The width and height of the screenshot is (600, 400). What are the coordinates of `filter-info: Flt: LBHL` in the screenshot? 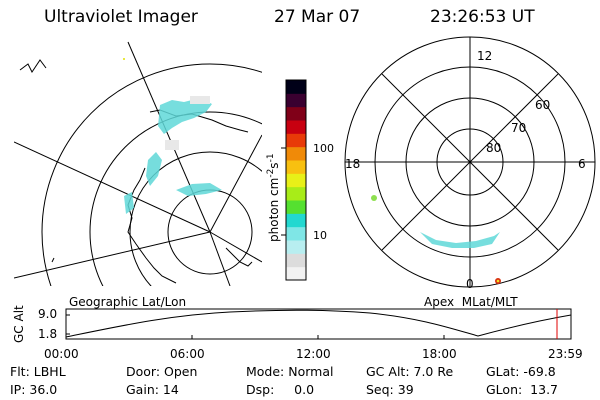 It's located at (38, 371).